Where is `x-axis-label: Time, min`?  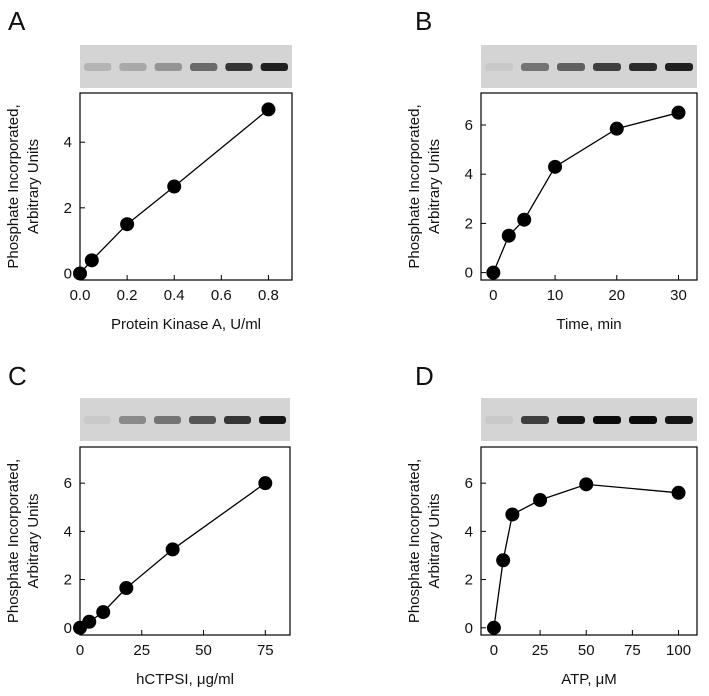 x-axis-label: Time, min is located at coordinates (588, 324).